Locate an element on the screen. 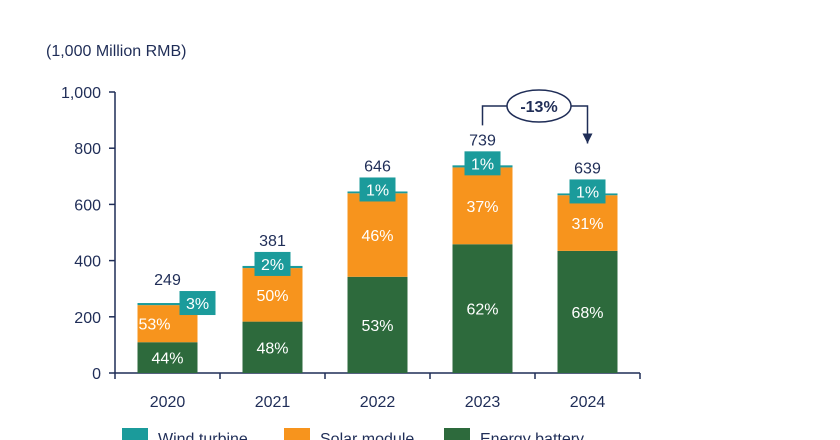 The height and width of the screenshot is (440, 840). unit-label: (1,000 Million RMB) is located at coordinates (116, 51).